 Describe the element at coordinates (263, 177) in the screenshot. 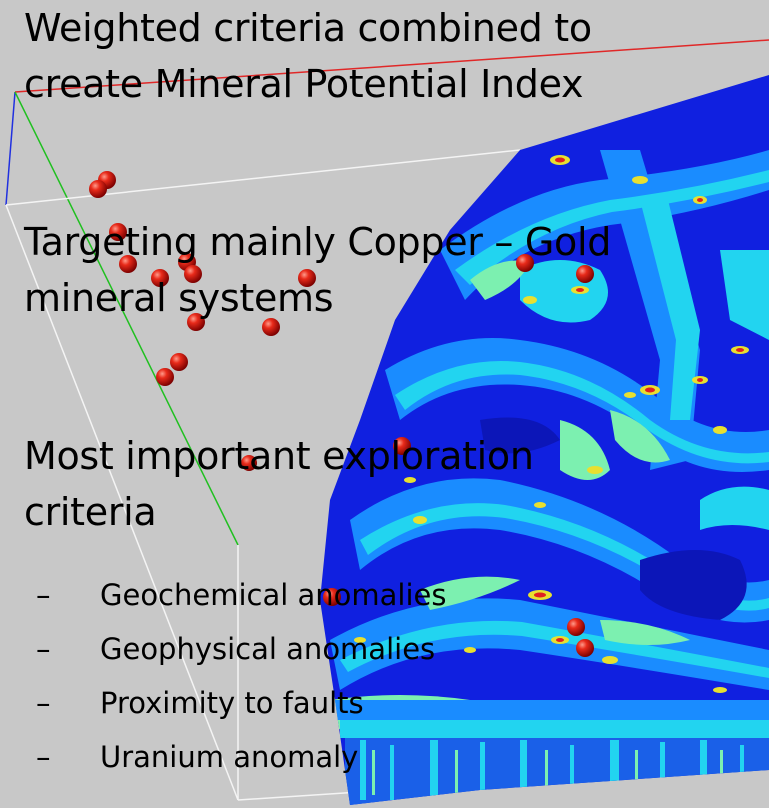

I see `box-edge-white` at that location.